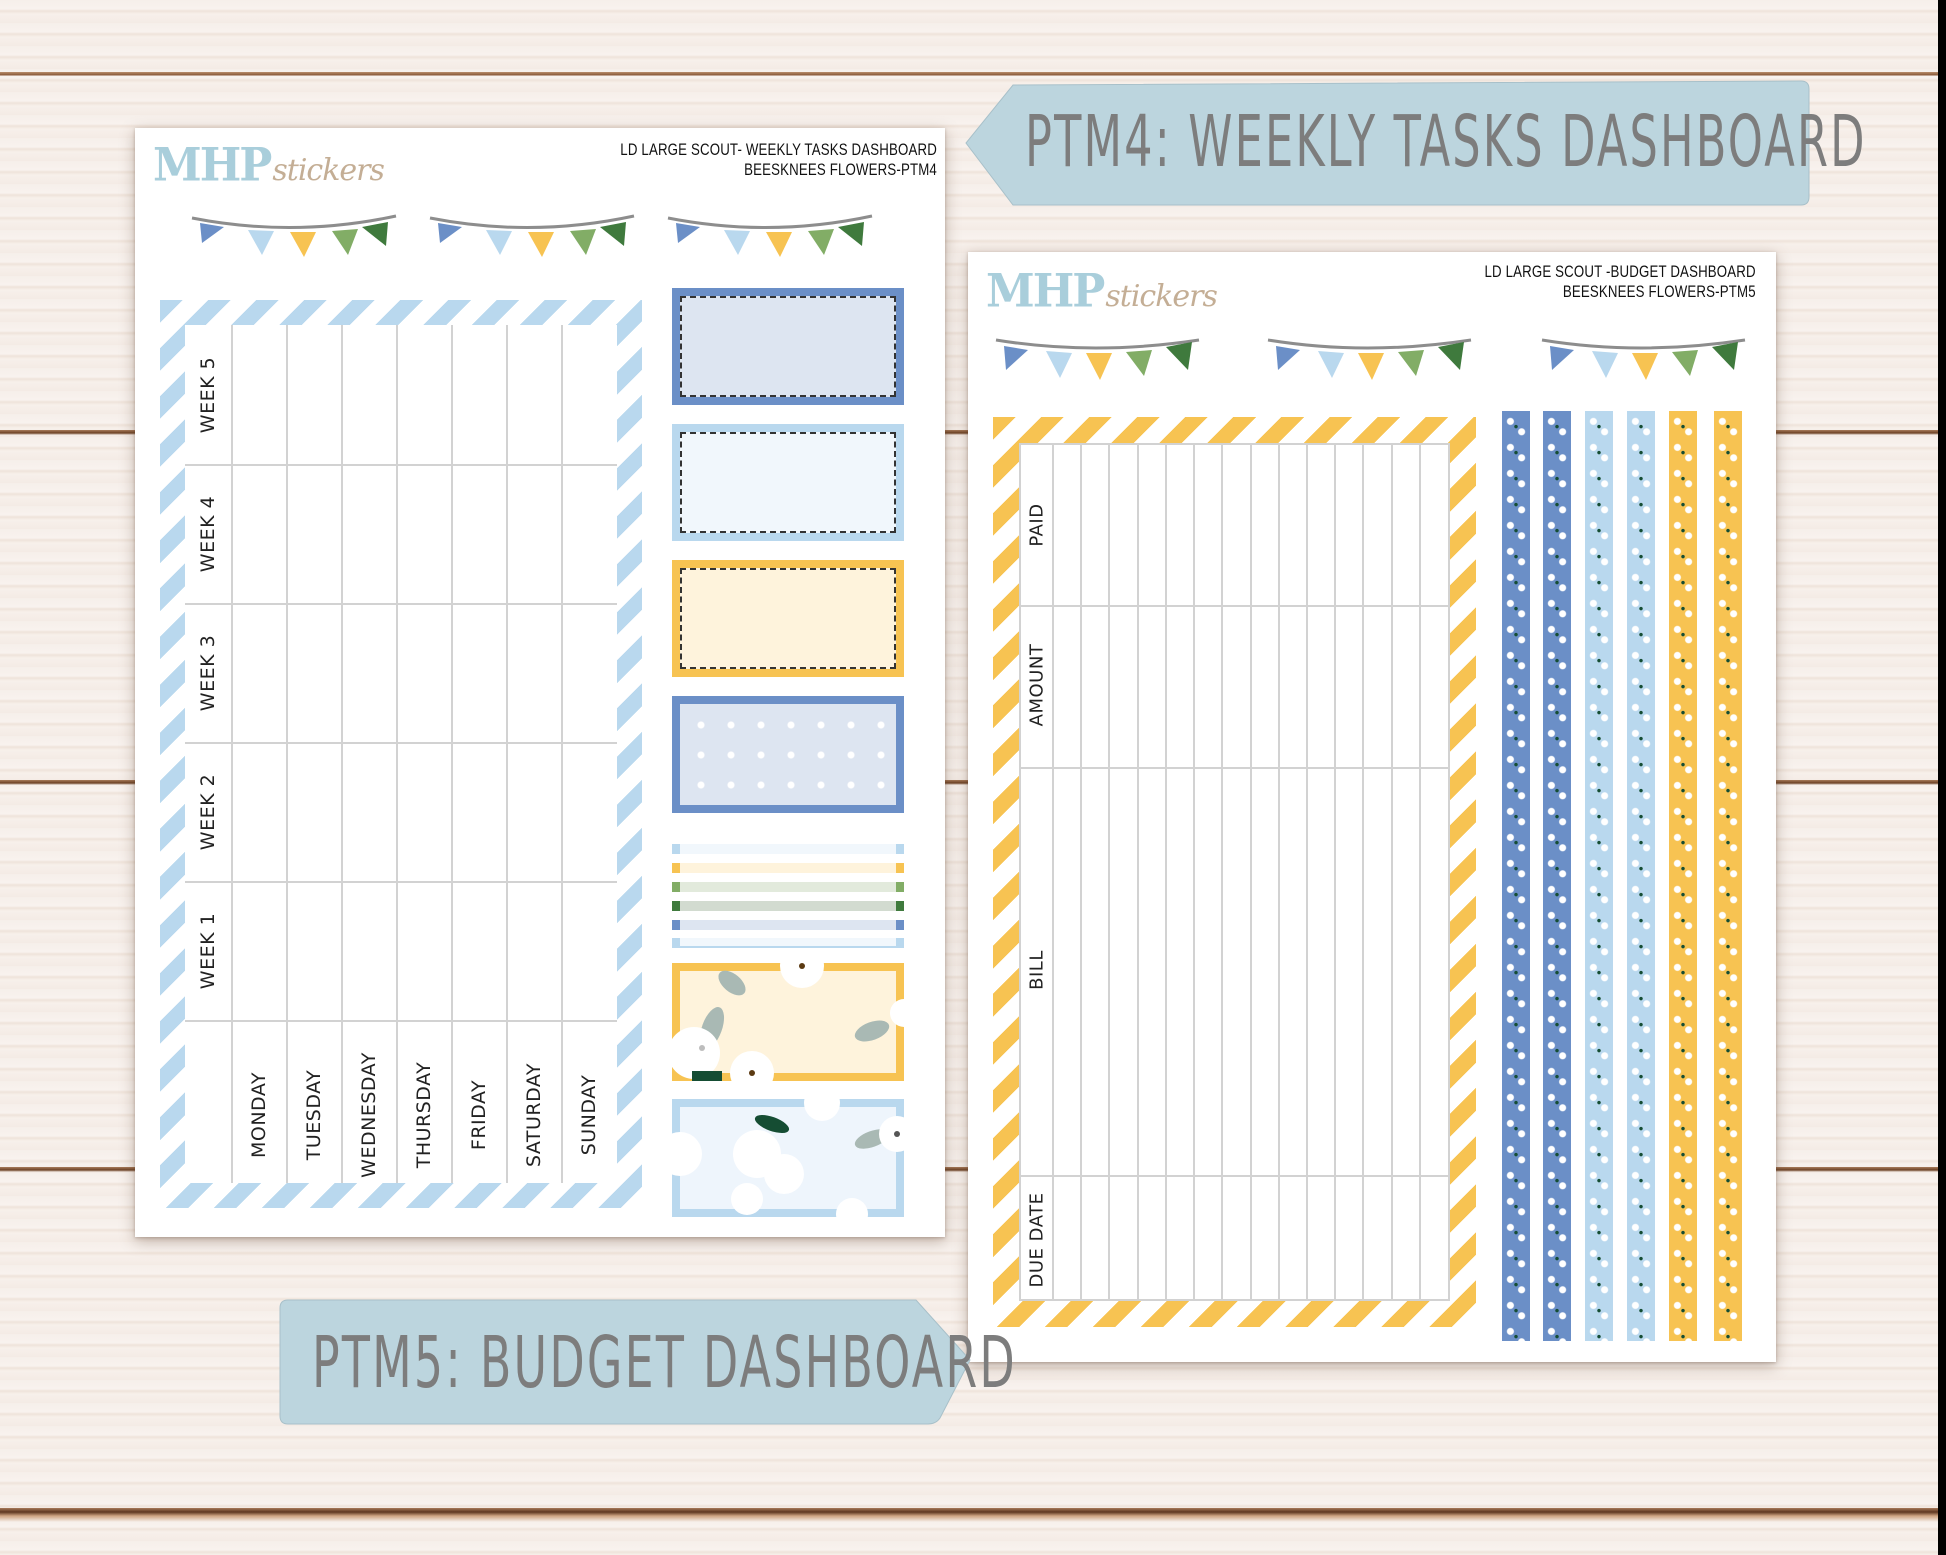  Describe the element at coordinates (788, 754) in the screenshot. I see `sticker-box-blue-pattern` at that location.